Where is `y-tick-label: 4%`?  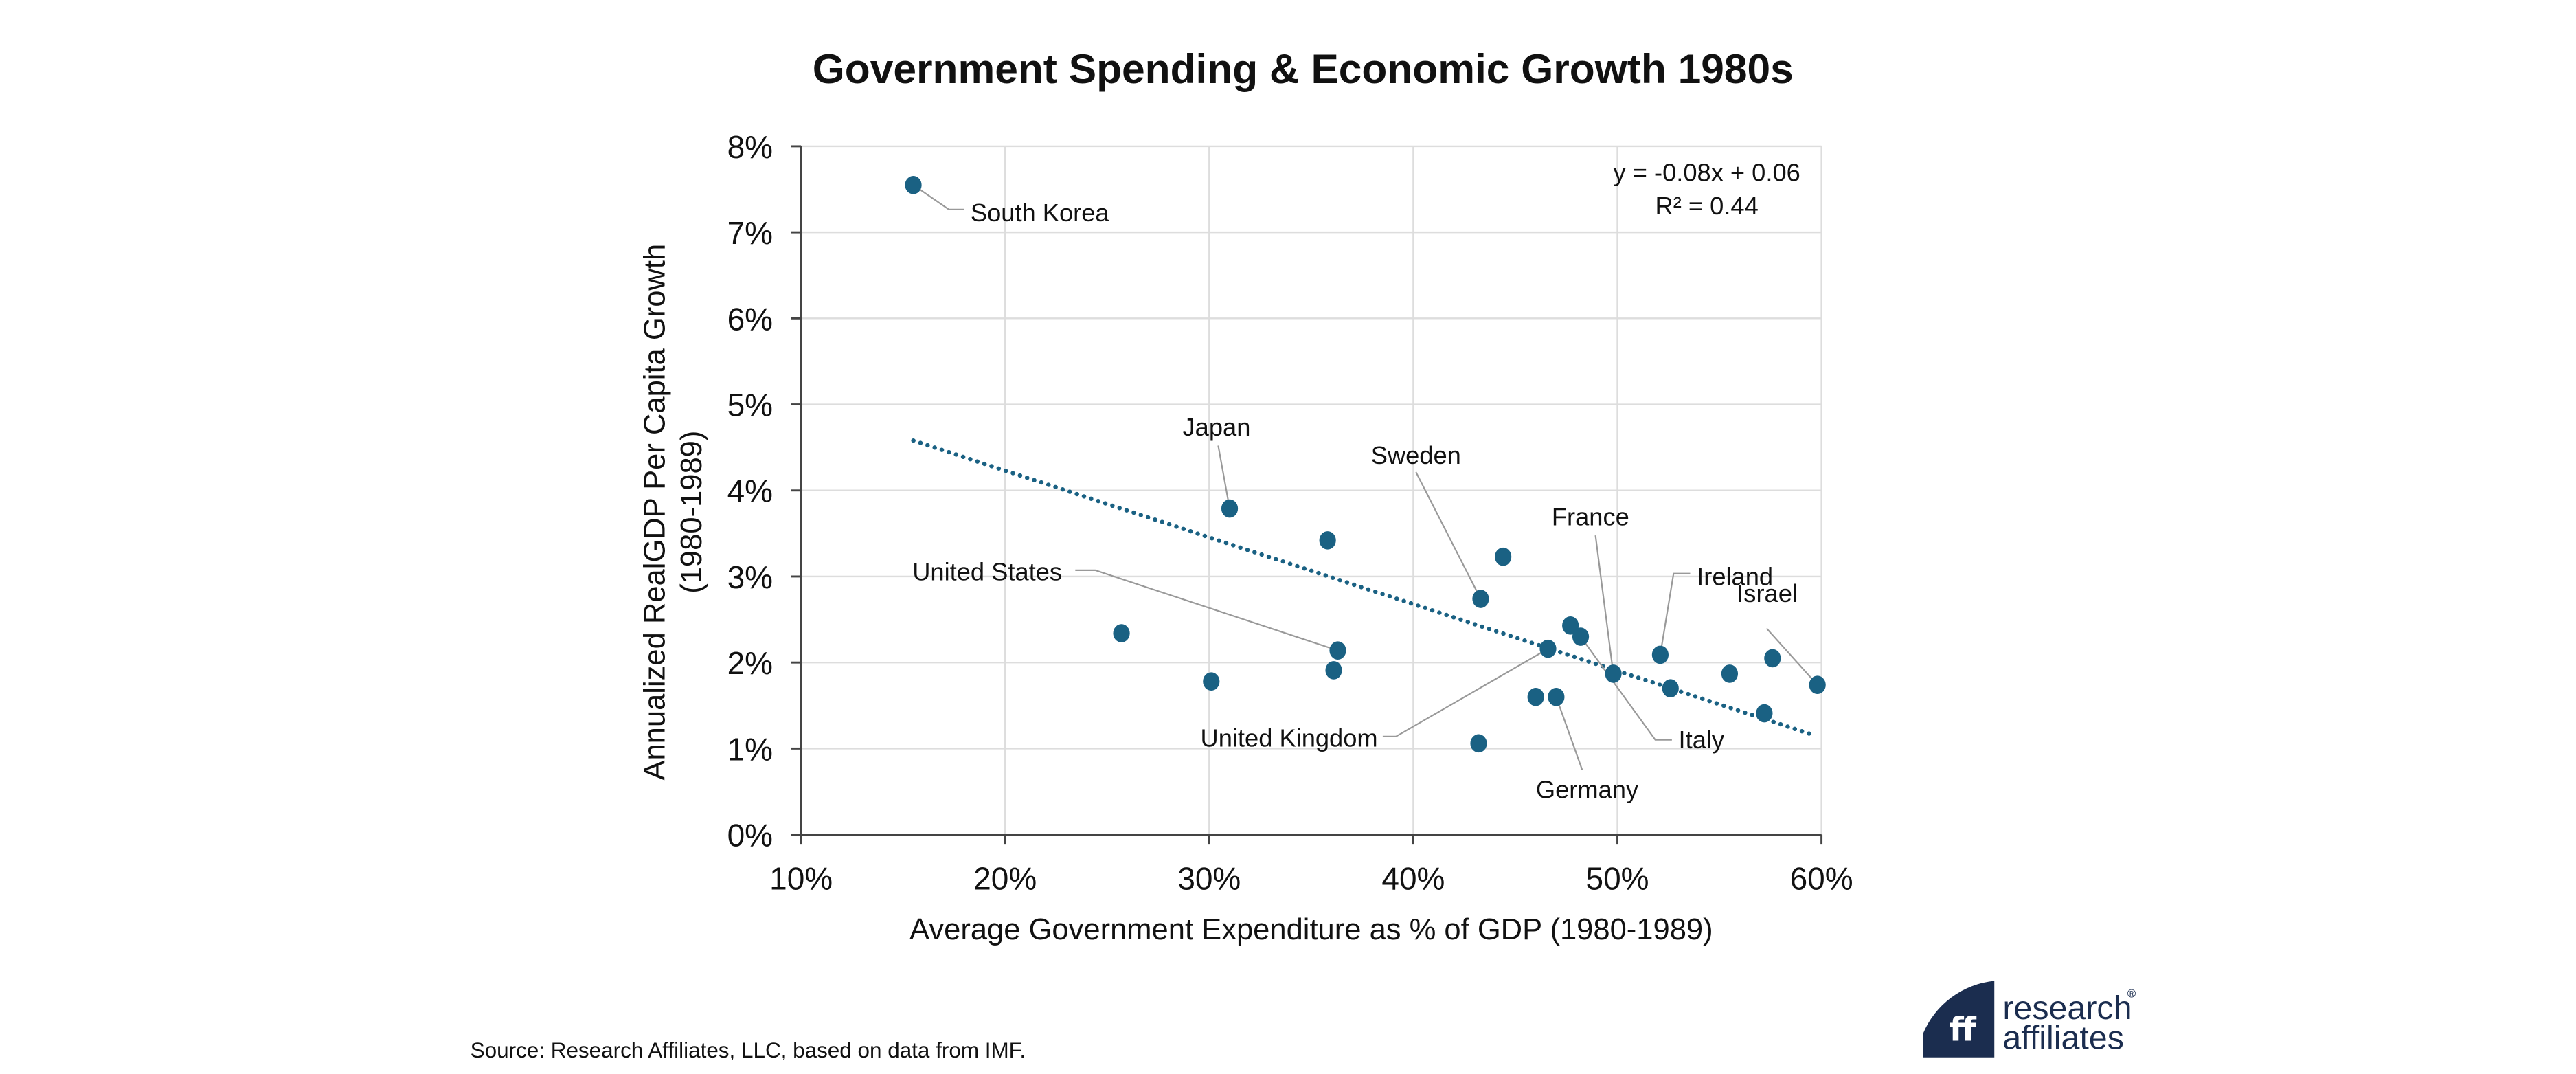 y-tick-label: 4% is located at coordinates (750, 491).